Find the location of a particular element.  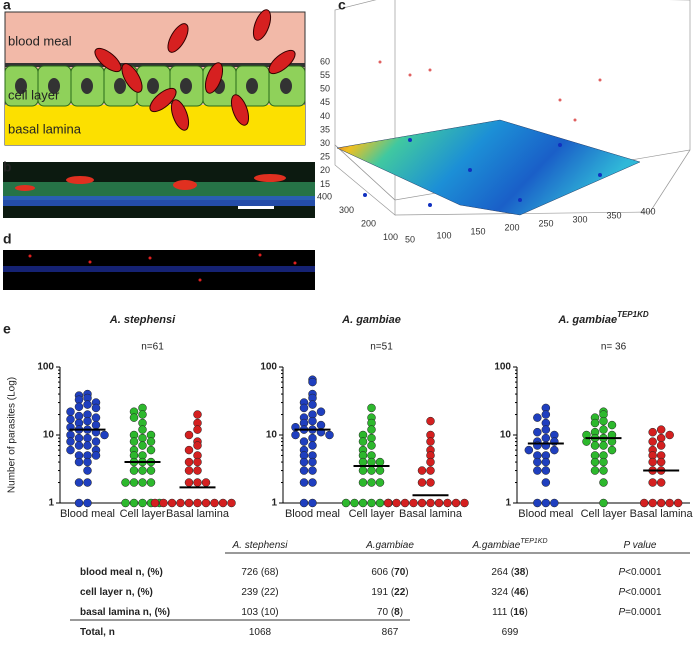

cell-text: value is located at coordinates (643, 545).